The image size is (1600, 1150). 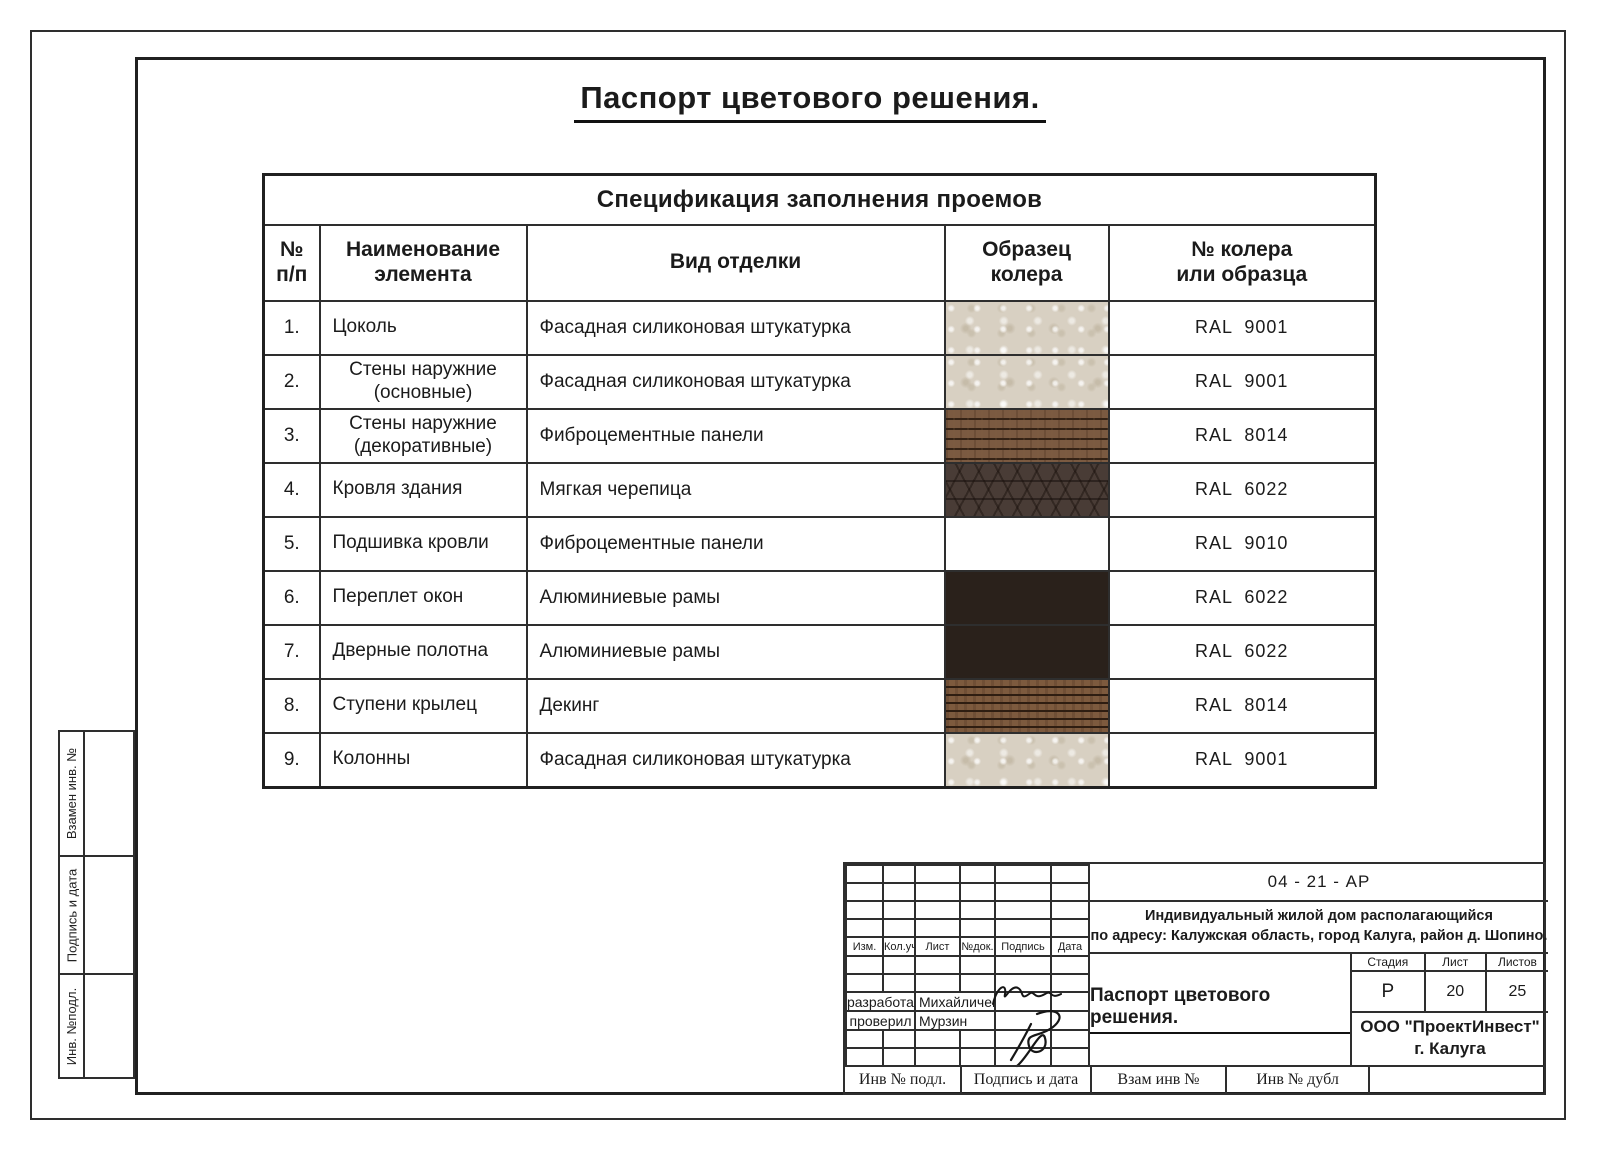 What do you see at coordinates (1517, 991) in the screenshot?
I see `sheets-value: 25` at bounding box center [1517, 991].